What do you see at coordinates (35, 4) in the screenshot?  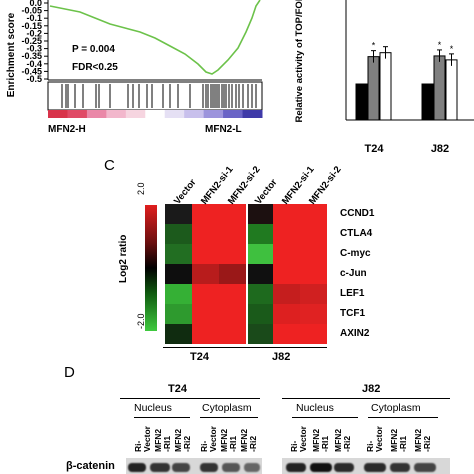 I see `gsea-y-tick-label: 0.0` at bounding box center [35, 4].